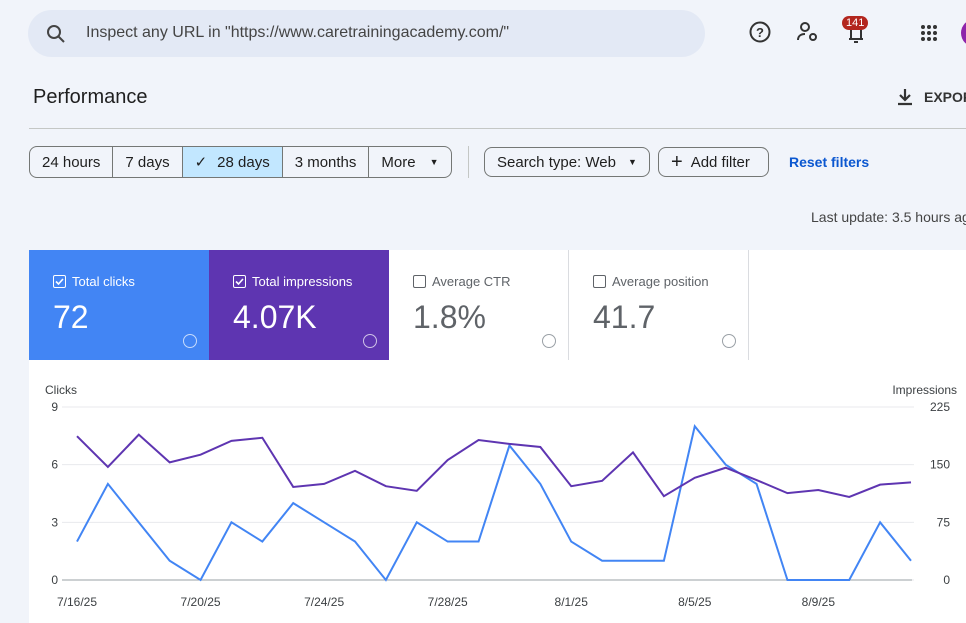 This screenshot has height=623, width=966. I want to click on search-type-label: Search type: Web, so click(556, 162).